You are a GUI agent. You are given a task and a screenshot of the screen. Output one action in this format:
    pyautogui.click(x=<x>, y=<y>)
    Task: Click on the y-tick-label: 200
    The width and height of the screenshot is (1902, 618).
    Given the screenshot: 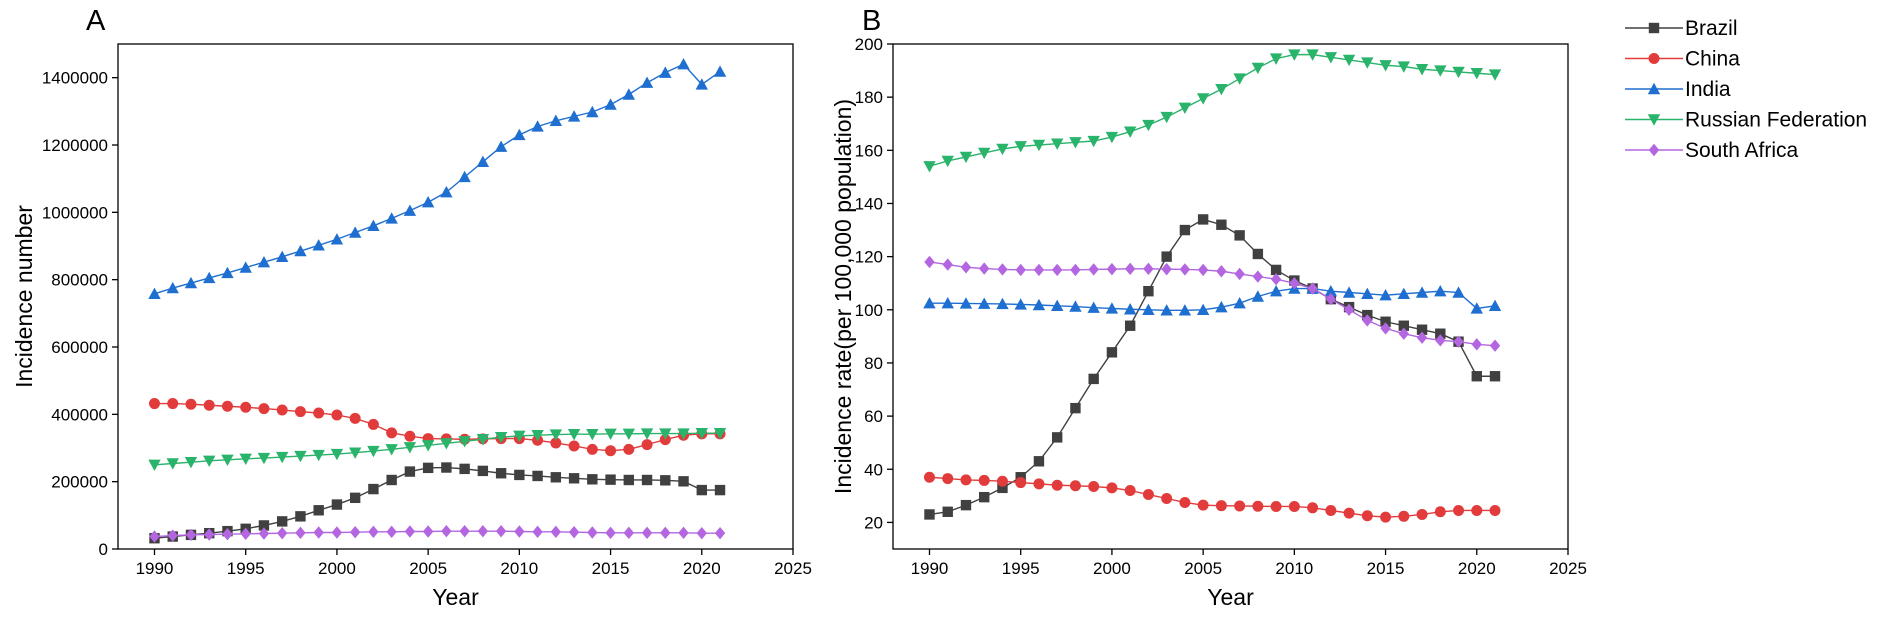 What is the action you would take?
    pyautogui.click(x=869, y=44)
    